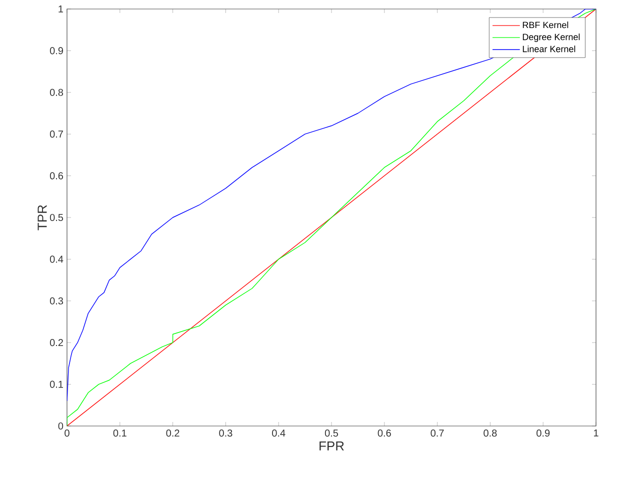  What do you see at coordinates (56, 134) in the screenshot?
I see `y-tick-label: 0.7` at bounding box center [56, 134].